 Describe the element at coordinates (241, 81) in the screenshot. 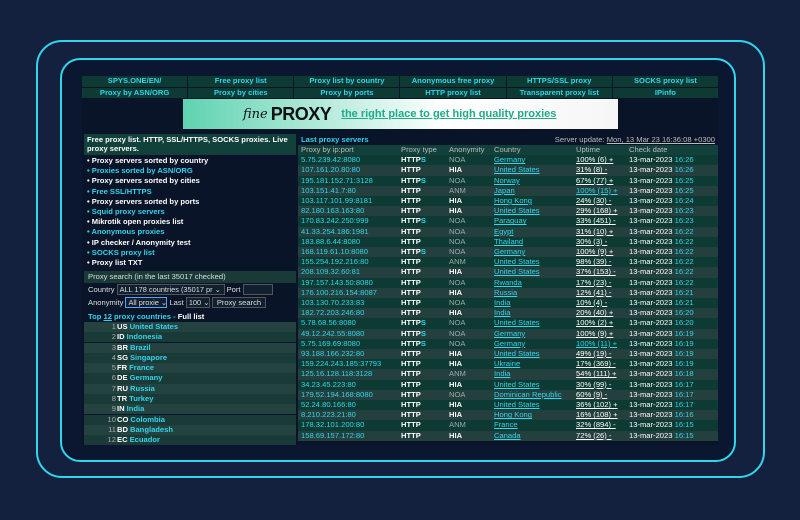

I see `nav-link: Free proxy list` at that location.